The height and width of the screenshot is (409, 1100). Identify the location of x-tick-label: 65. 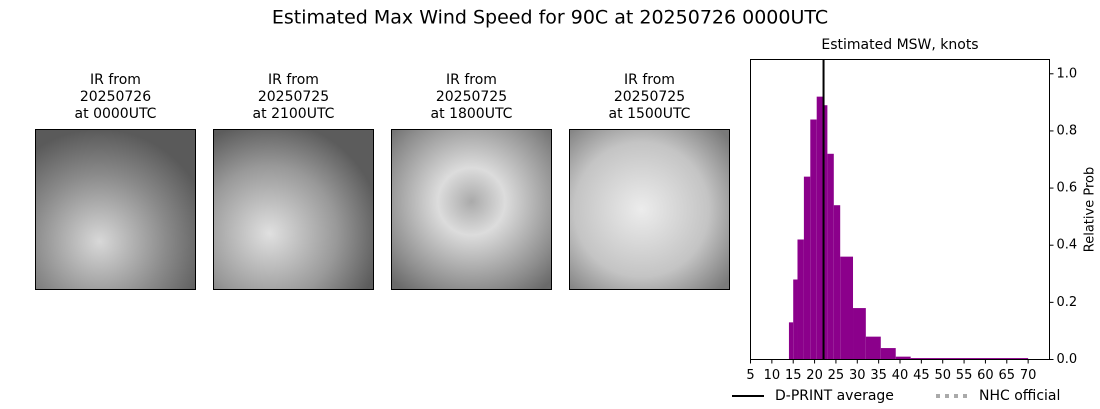
(1007, 375).